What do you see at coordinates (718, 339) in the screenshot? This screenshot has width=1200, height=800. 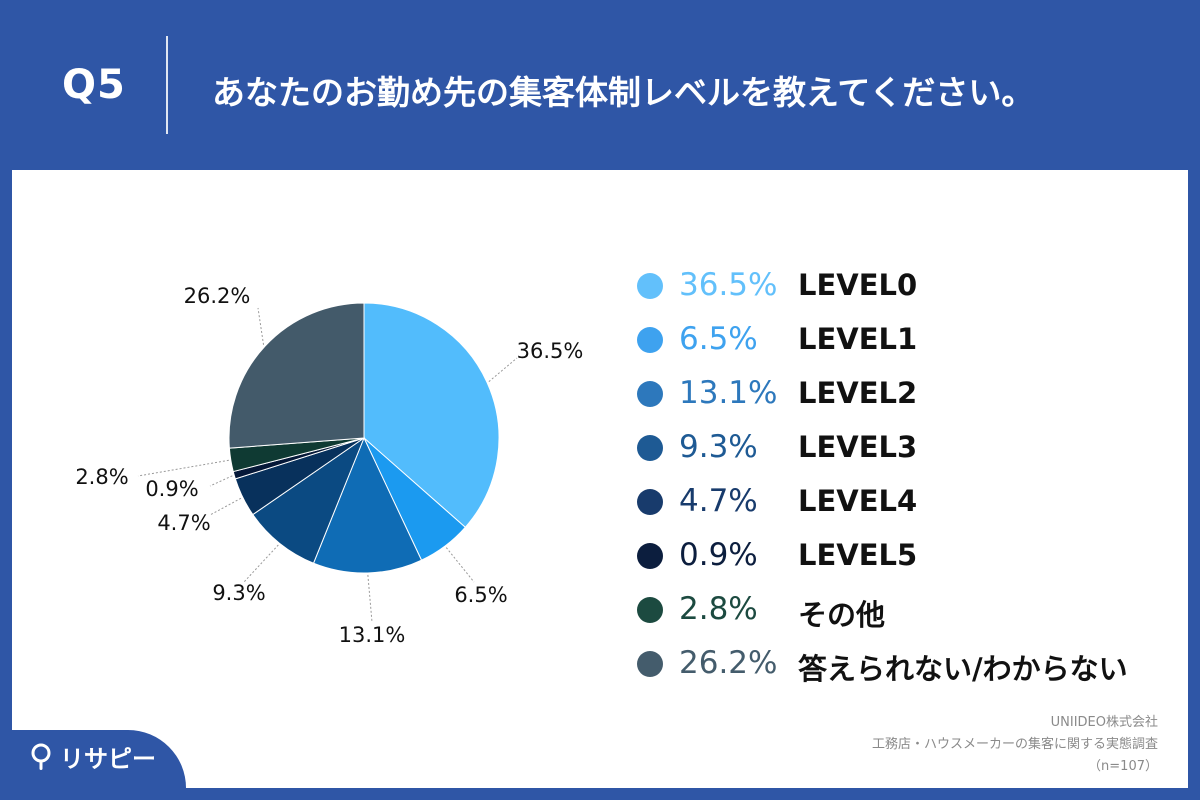 I see `legend-percent: 6.5%` at bounding box center [718, 339].